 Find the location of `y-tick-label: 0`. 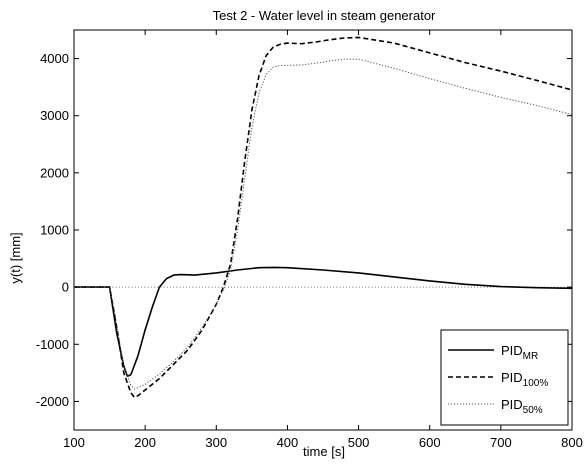

y-tick-label: 0 is located at coordinates (65, 287).